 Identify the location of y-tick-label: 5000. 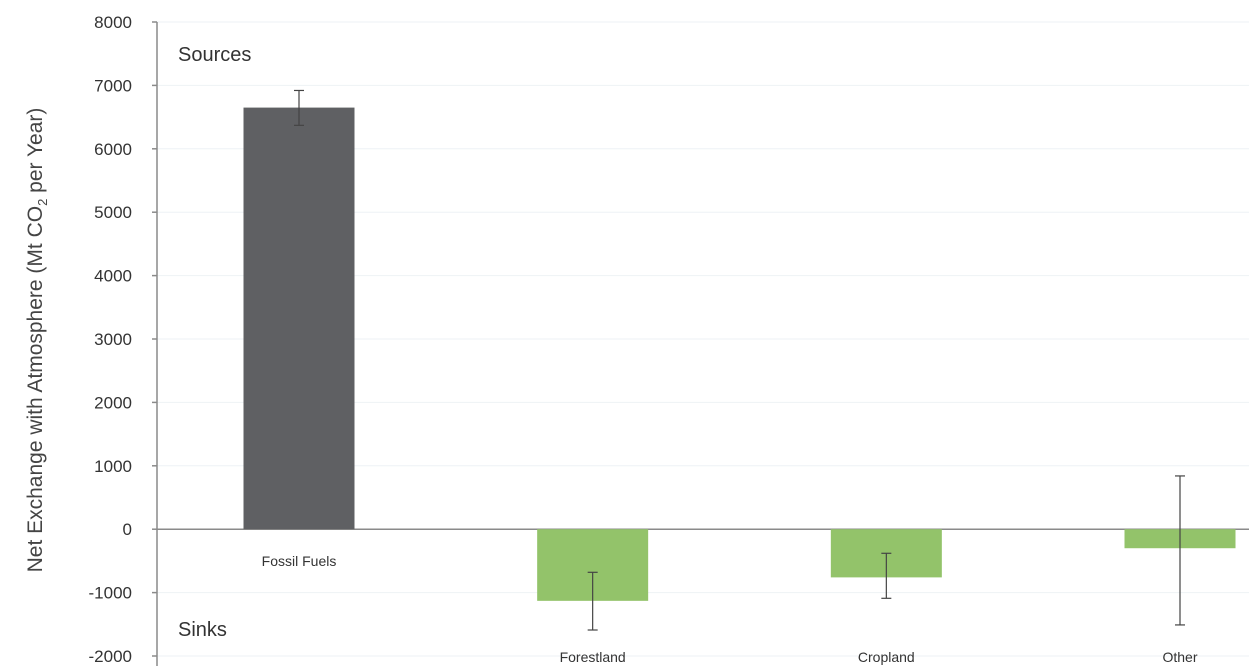
(113, 212).